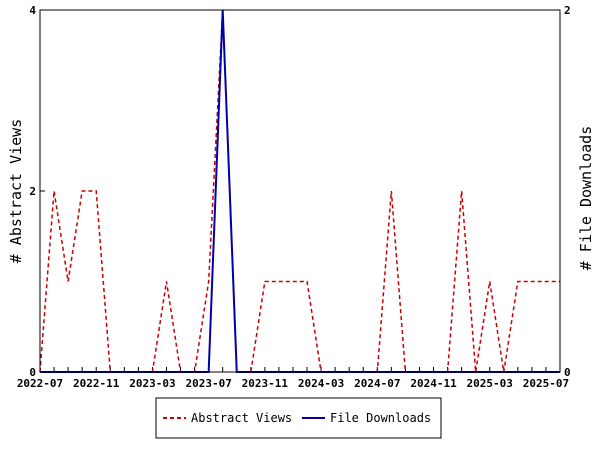 Image resolution: width=600 pixels, height=455 pixels. What do you see at coordinates (265, 383) in the screenshot?
I see `x-tick-label: 2023-11` at bounding box center [265, 383].